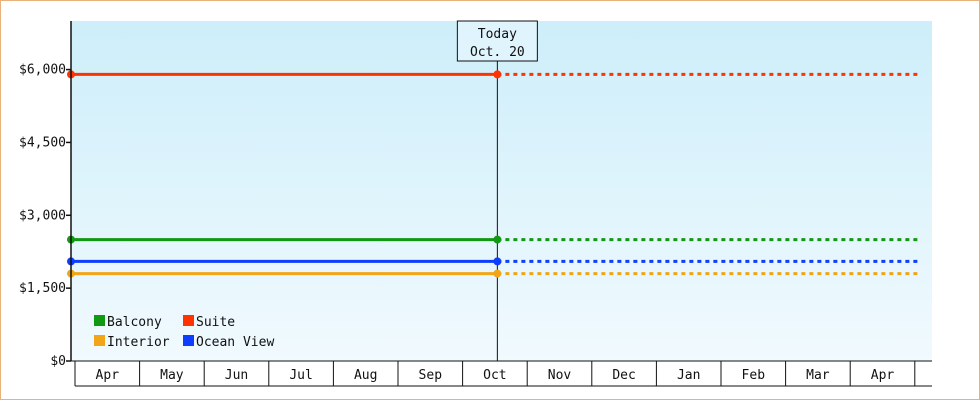  What do you see at coordinates (172, 375) in the screenshot?
I see `x-tick-label: May` at bounding box center [172, 375].